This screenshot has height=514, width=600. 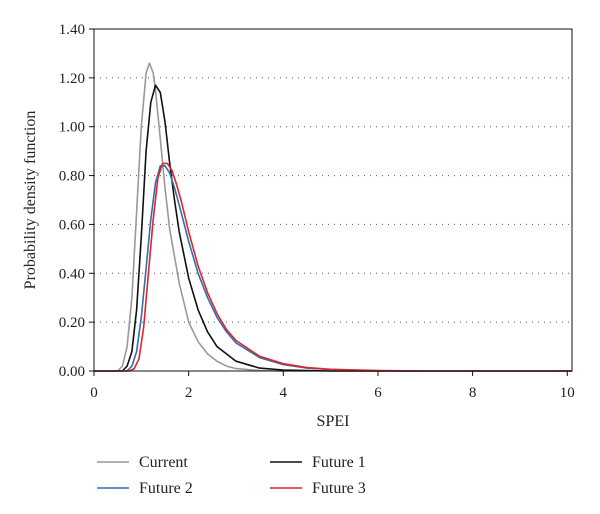 I want to click on x-tick-label: 10, so click(x=567, y=393).